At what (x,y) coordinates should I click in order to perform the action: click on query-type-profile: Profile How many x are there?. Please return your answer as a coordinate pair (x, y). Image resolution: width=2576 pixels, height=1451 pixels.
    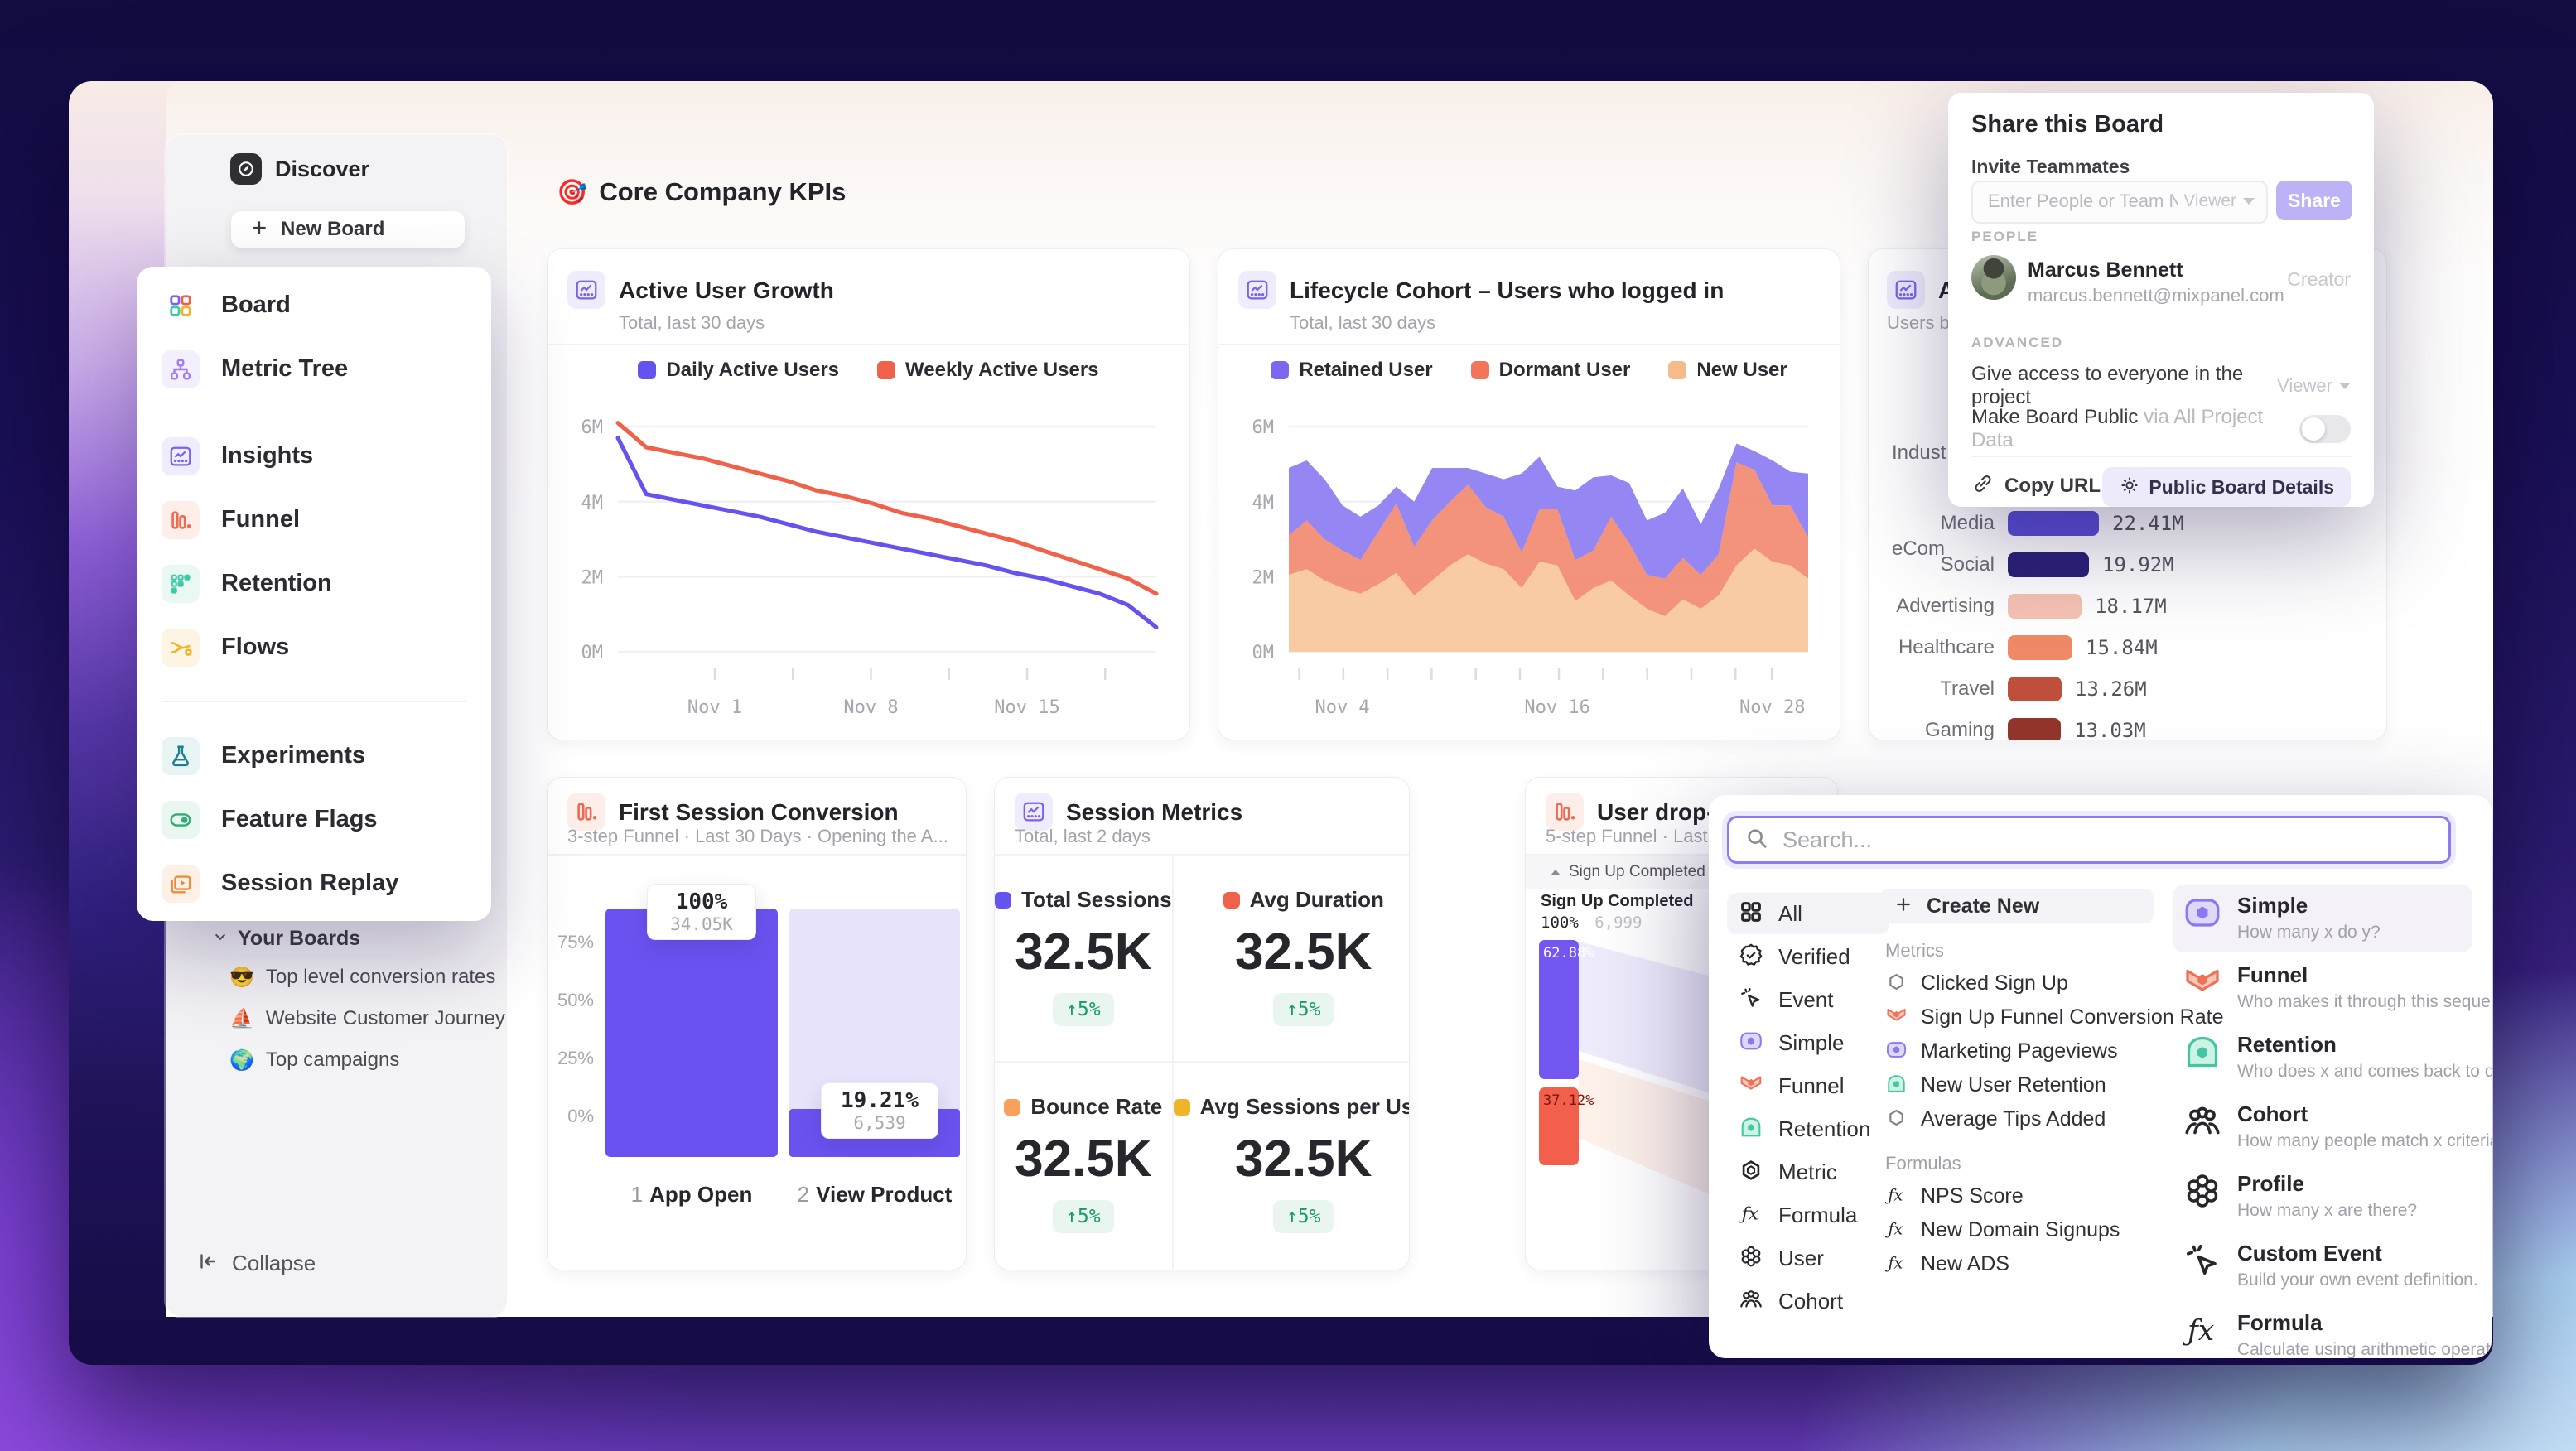
    Looking at the image, I should click on (2322, 1197).